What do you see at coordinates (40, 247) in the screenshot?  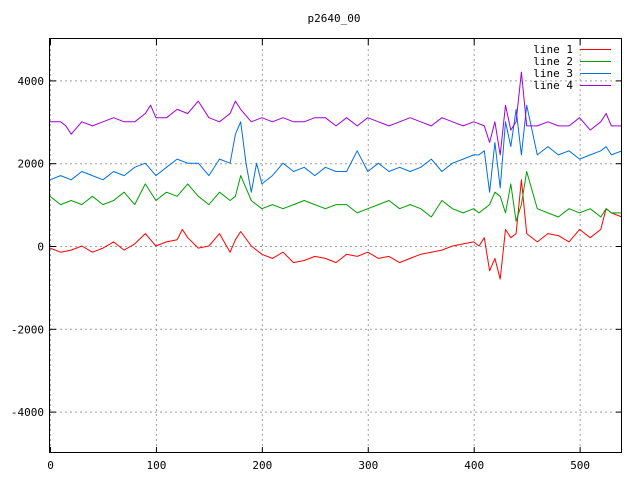 I see `y-tick-label: 0` at bounding box center [40, 247].